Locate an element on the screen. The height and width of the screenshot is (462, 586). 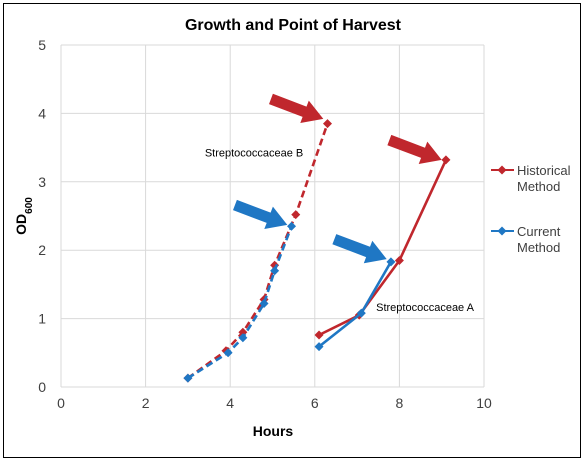
annotation-streptococcaceae-b: Streptococcaceae B is located at coordinates (254, 153).